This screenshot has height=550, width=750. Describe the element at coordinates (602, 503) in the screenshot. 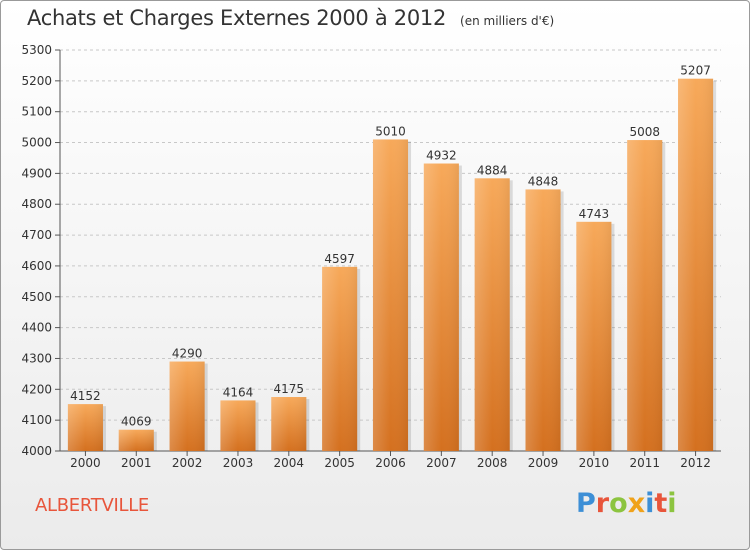

I see `logo-letter: r` at that location.